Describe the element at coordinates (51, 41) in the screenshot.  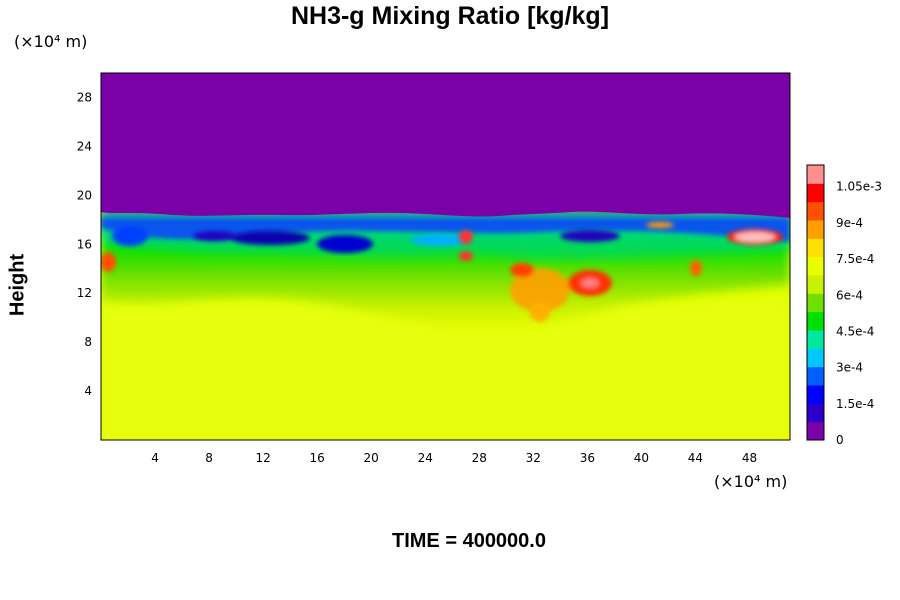
I see `y-unit-label: (×10⁴ m)` at that location.